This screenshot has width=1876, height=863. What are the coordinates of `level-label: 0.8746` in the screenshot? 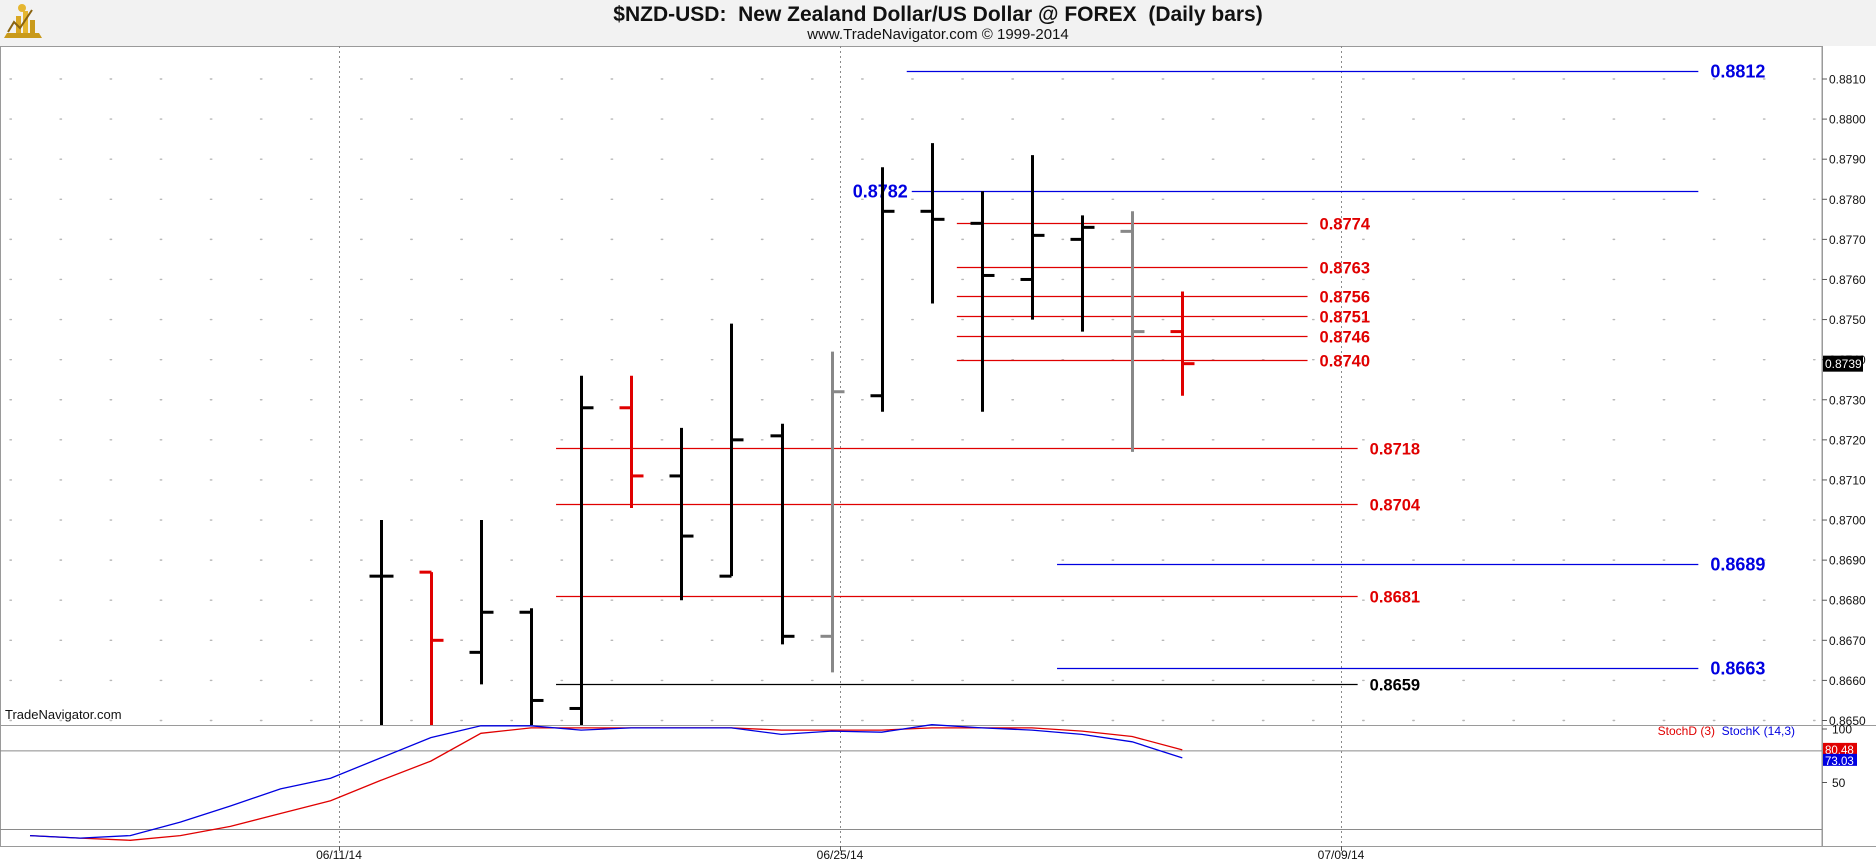 It's located at (1345, 338).